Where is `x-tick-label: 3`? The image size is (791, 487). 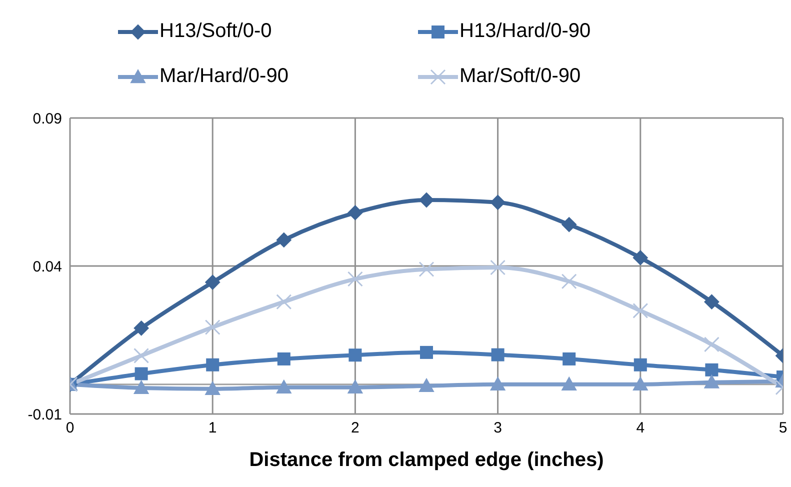
x-tick-label: 3 is located at coordinates (498, 428).